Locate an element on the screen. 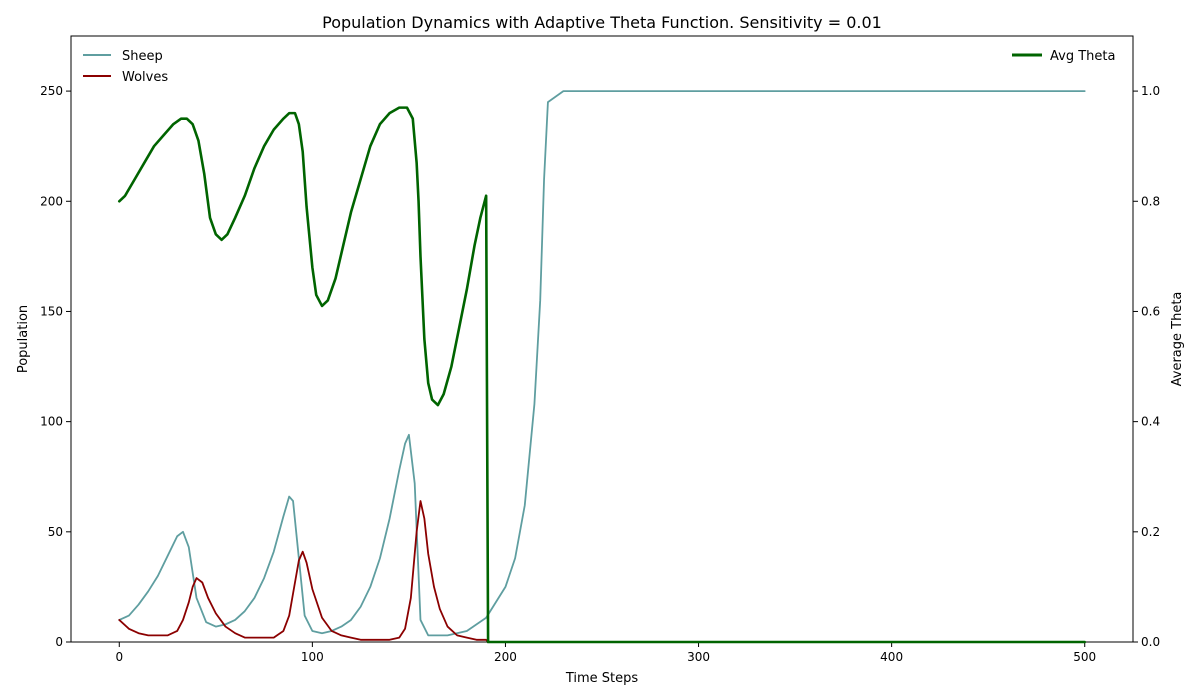 The height and width of the screenshot is (700, 1200). y-tick-label: 100 is located at coordinates (51, 422).